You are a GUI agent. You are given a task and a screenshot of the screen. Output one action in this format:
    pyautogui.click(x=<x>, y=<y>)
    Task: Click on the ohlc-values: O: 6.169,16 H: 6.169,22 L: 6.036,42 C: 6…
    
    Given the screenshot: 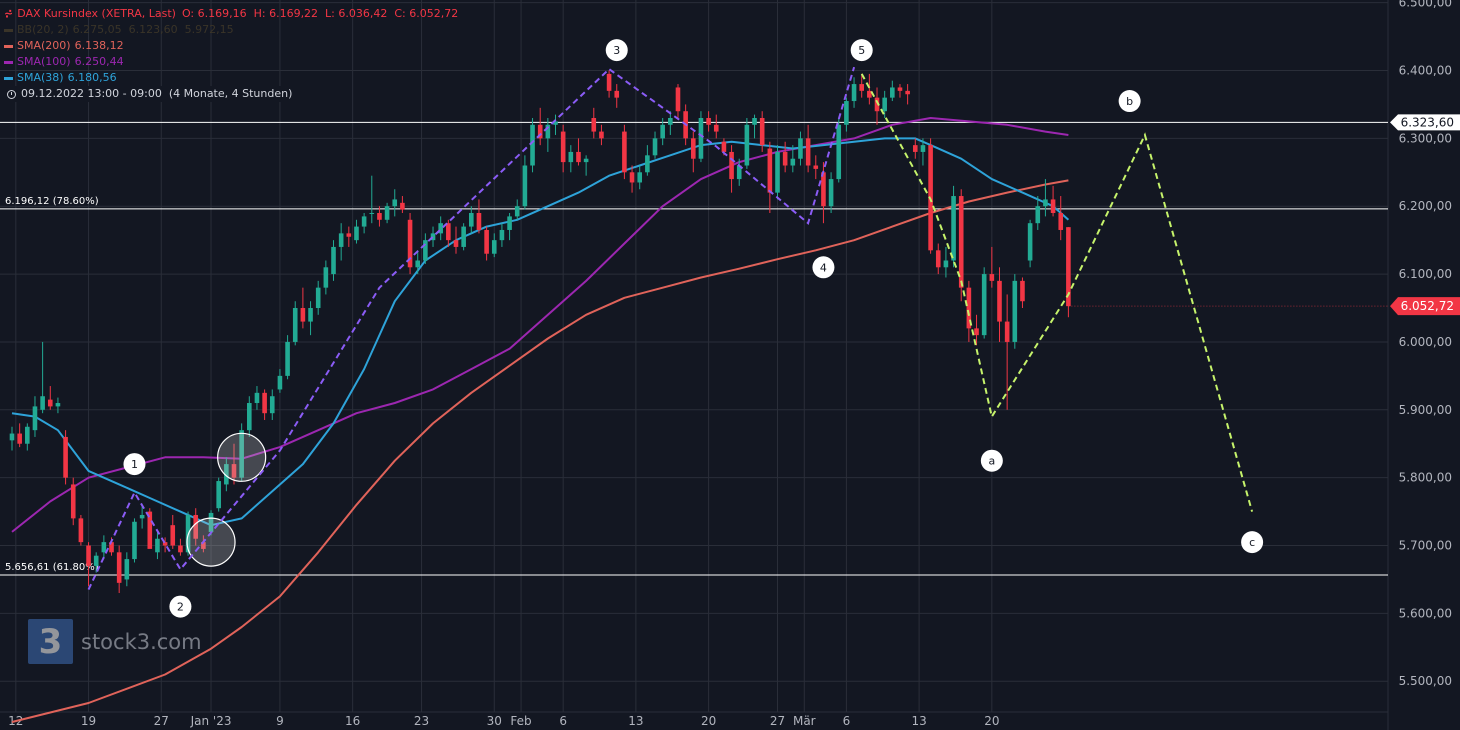 What is the action you would take?
    pyautogui.click(x=320, y=13)
    